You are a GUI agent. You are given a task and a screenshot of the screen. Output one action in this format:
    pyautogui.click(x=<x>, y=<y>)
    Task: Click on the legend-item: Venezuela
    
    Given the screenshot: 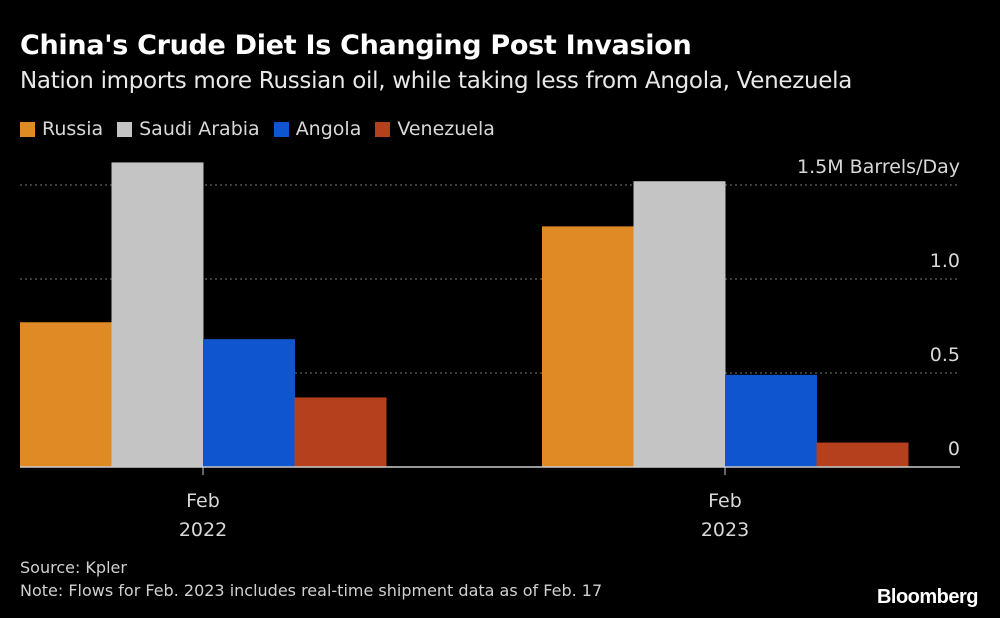 What is the action you would take?
    pyautogui.click(x=435, y=129)
    